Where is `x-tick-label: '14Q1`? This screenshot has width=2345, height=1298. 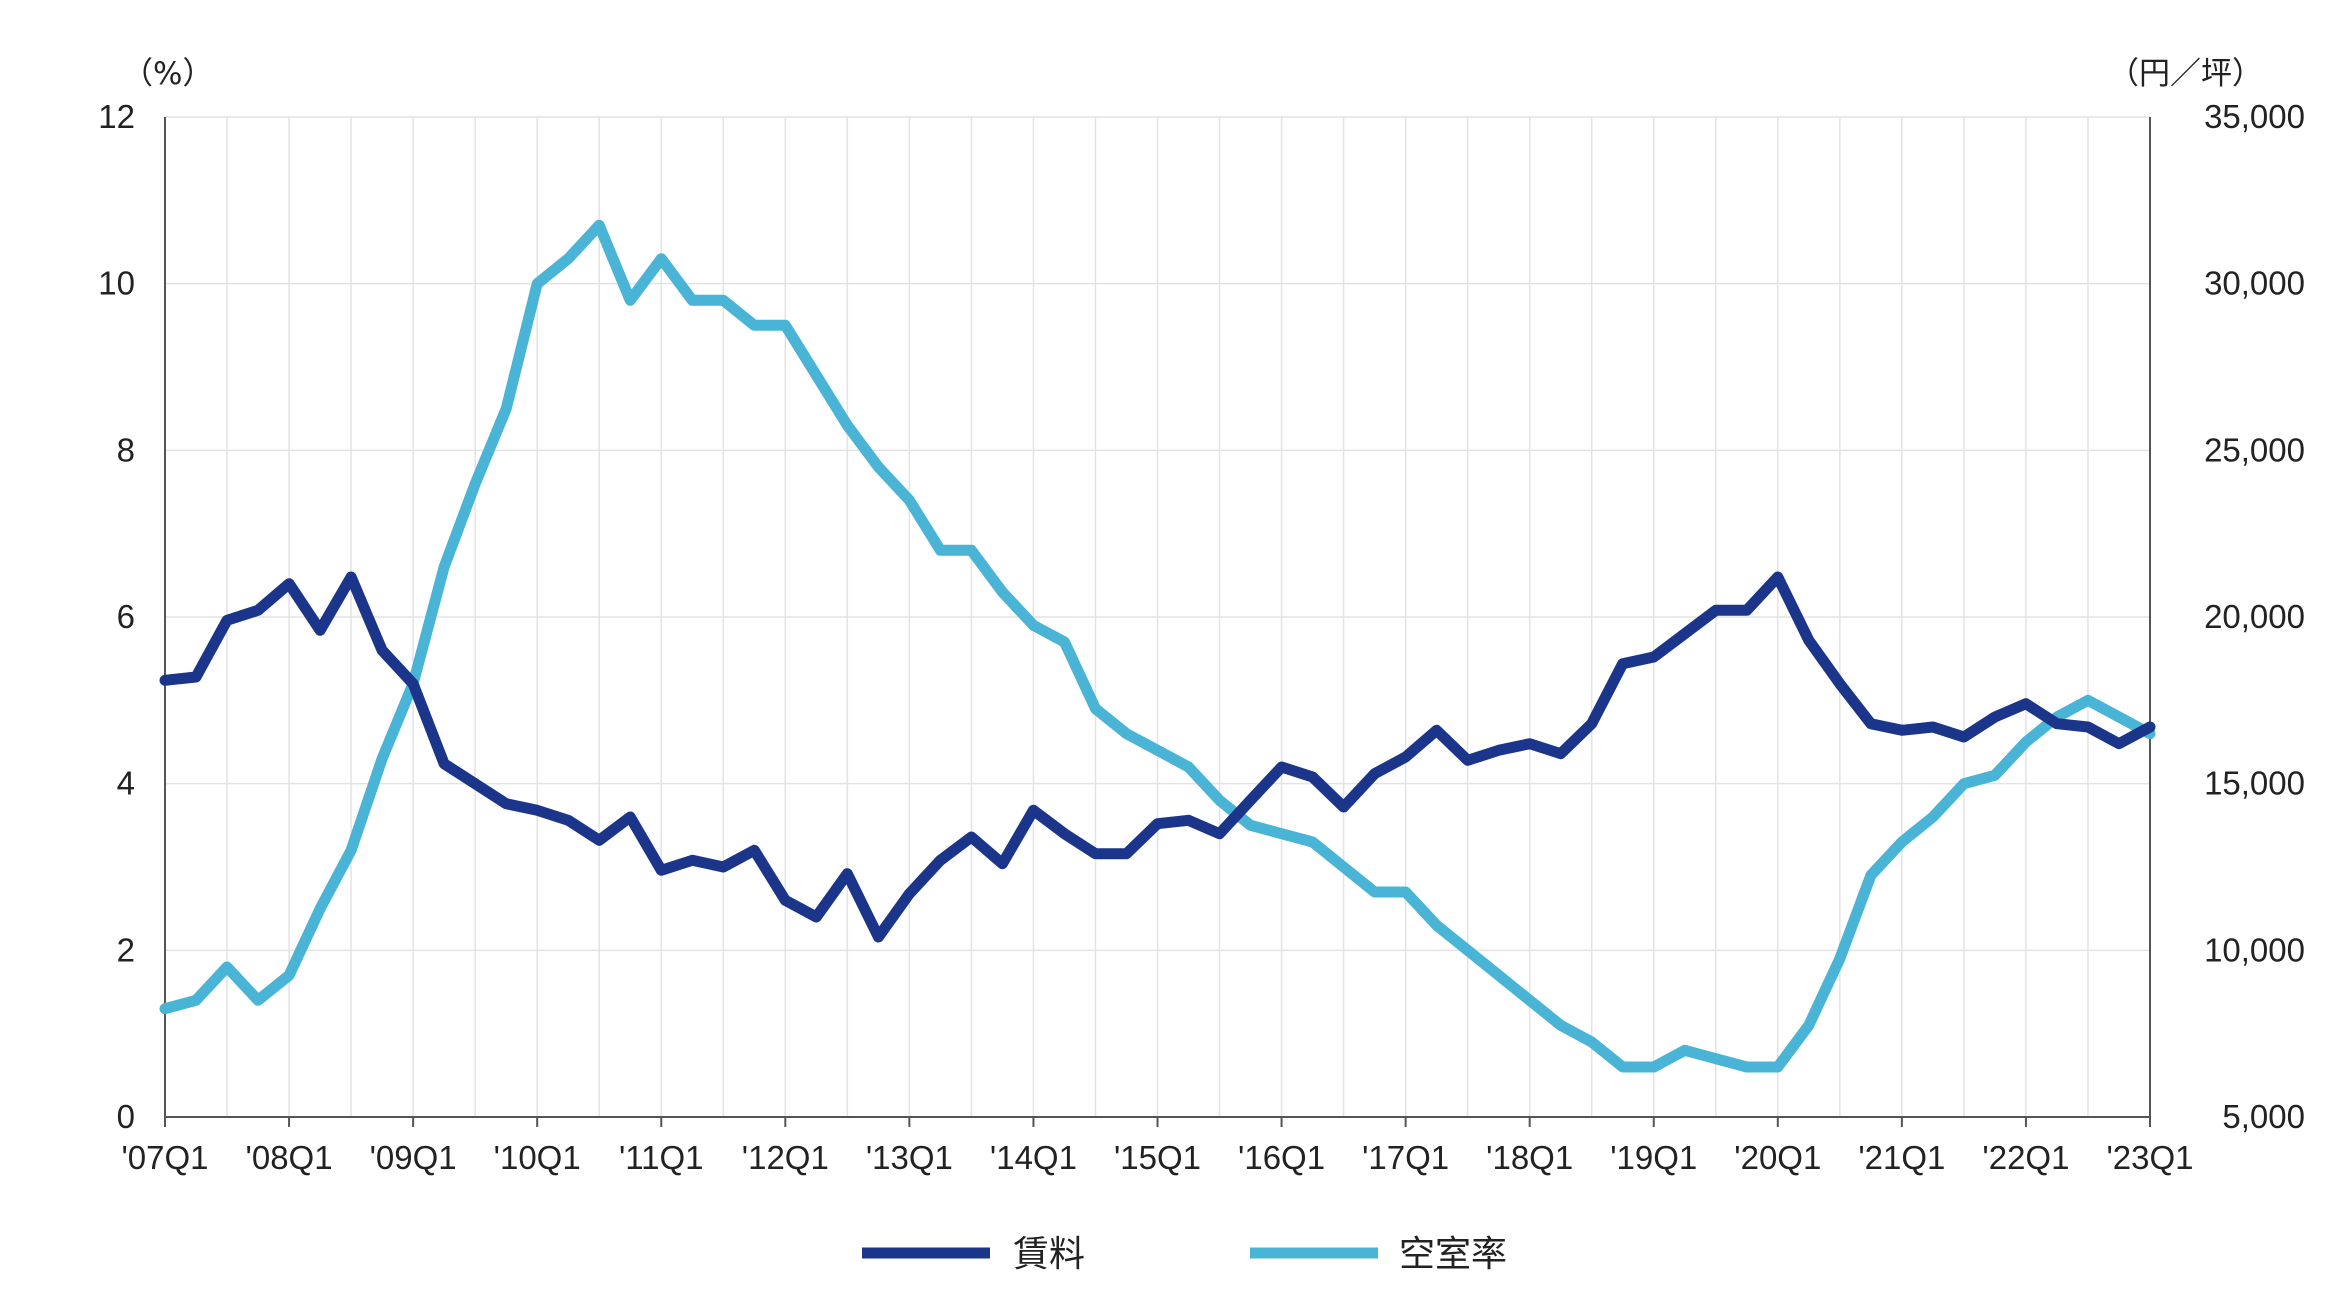 x-tick-label: '14Q1 is located at coordinates (1033, 1157).